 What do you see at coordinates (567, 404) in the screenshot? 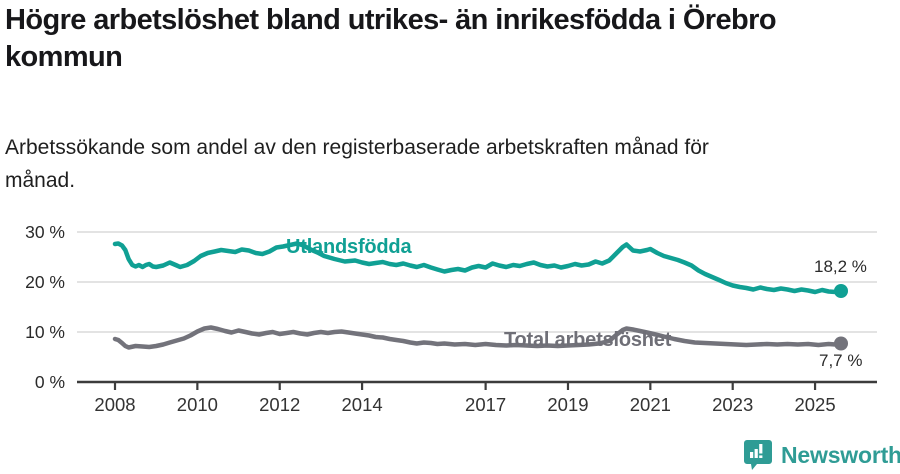
I see `x-tick-label: 2019` at bounding box center [567, 404].